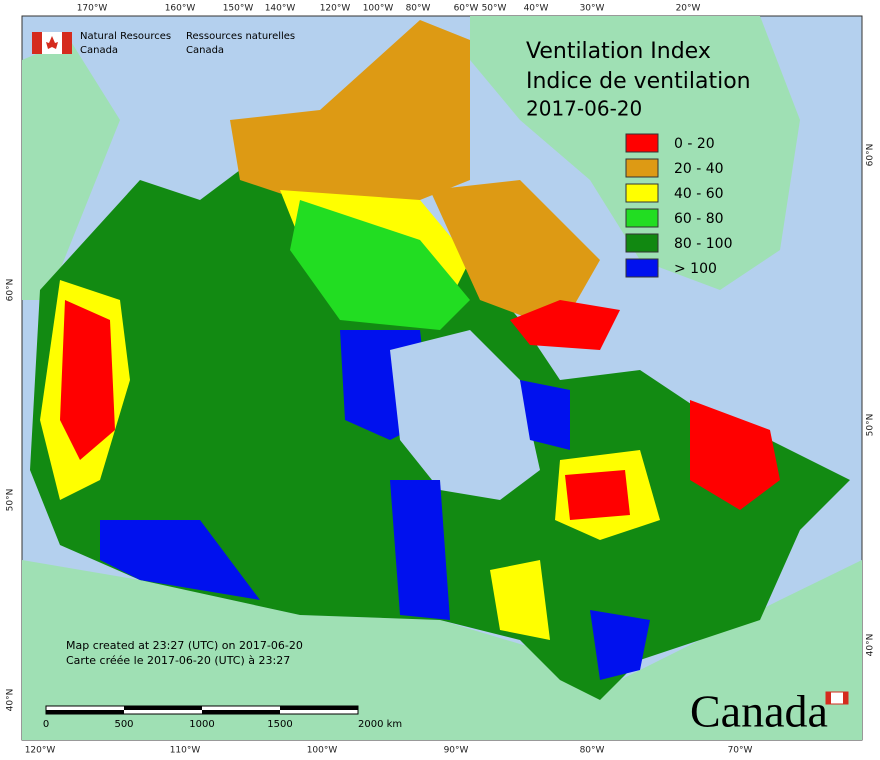 Image resolution: width=880 pixels, height=760 pixels. Describe the element at coordinates (699, 169) in the screenshot. I see `legend-label: 20 - 40` at that location.